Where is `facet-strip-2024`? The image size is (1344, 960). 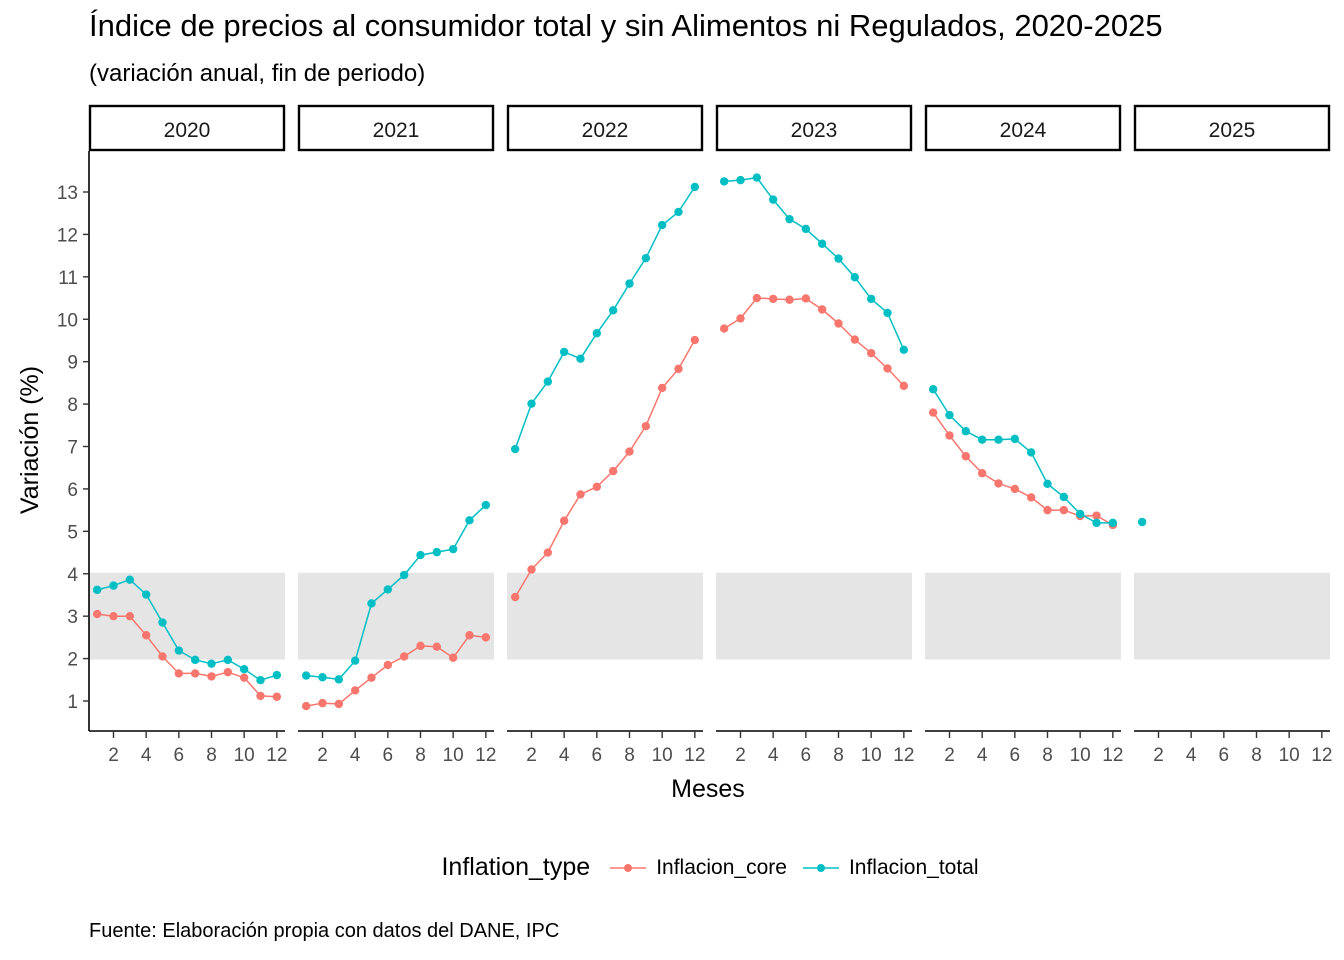
facet-strip-2024 is located at coordinates (1023, 128).